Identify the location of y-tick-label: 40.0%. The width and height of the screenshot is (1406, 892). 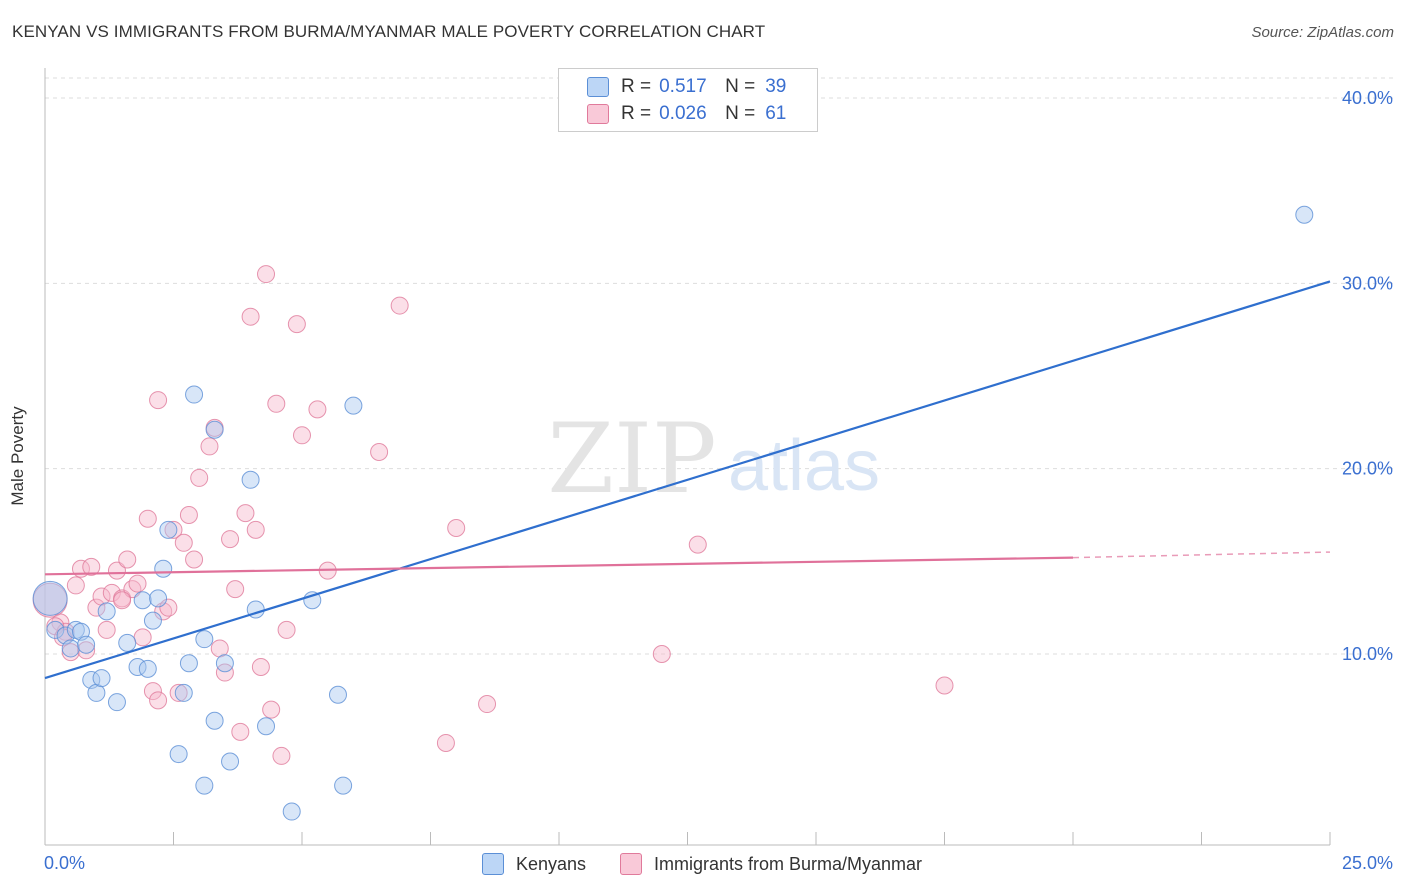
(1367, 98).